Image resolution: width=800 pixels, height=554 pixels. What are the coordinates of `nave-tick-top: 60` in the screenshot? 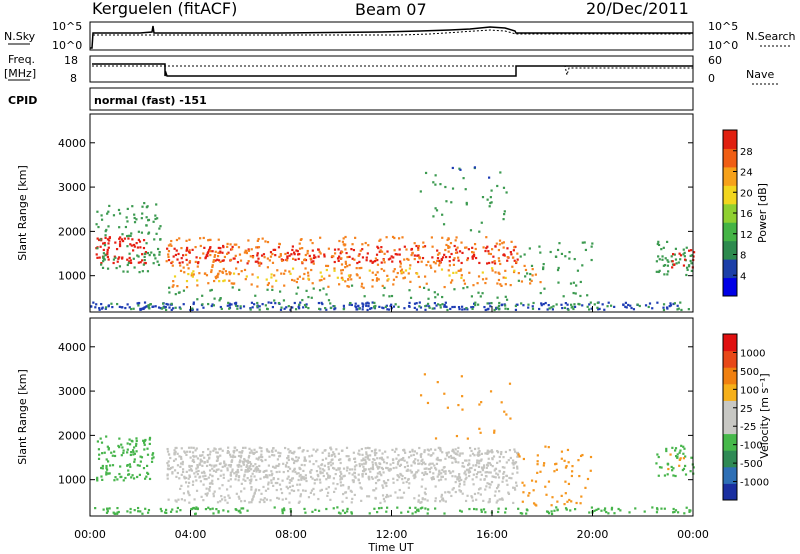 It's located at (715, 60).